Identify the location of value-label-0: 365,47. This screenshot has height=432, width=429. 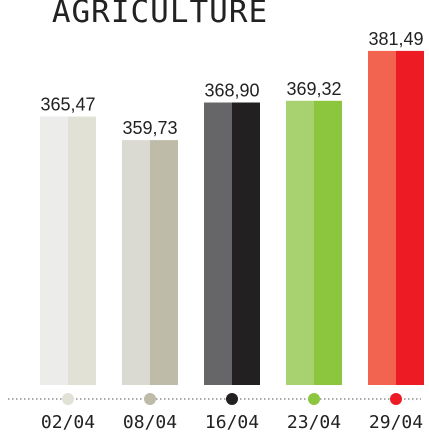
(67, 105).